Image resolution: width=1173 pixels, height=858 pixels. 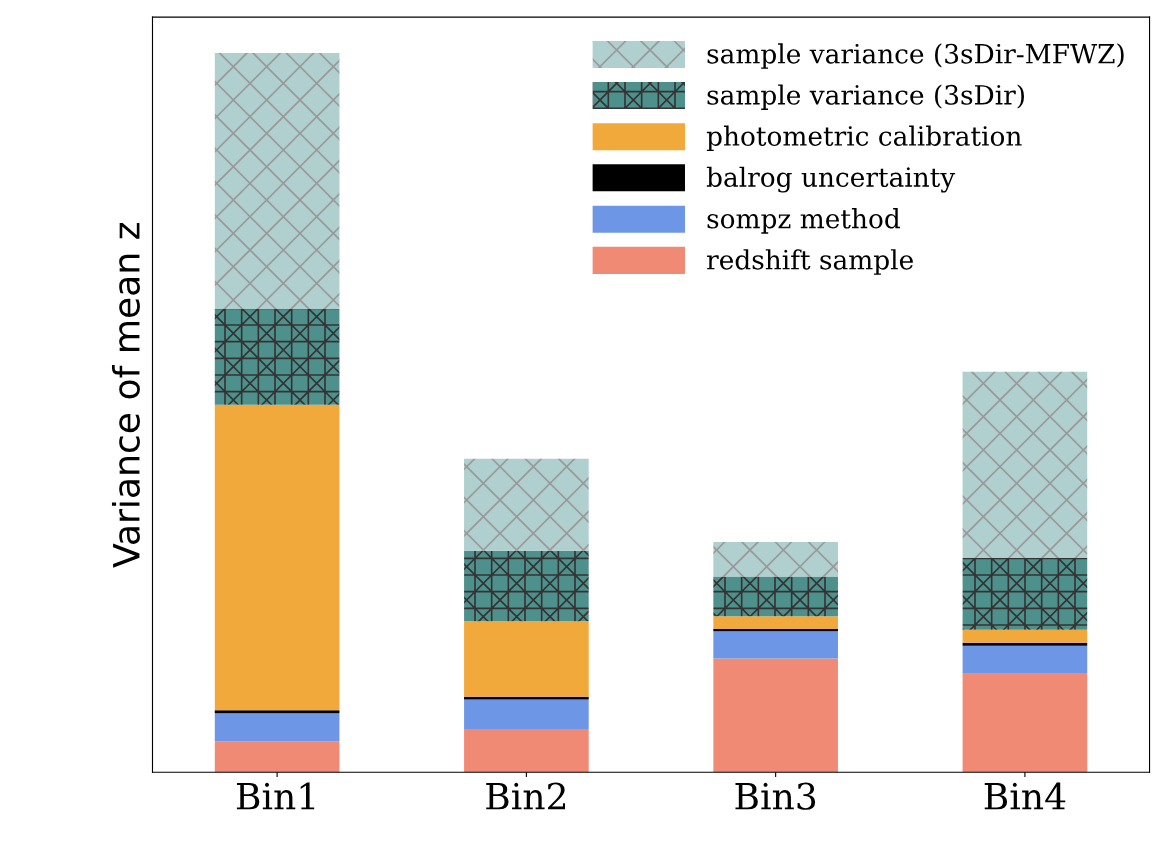 What do you see at coordinates (775, 796) in the screenshot?
I see `x-tick-label: Bin3` at bounding box center [775, 796].